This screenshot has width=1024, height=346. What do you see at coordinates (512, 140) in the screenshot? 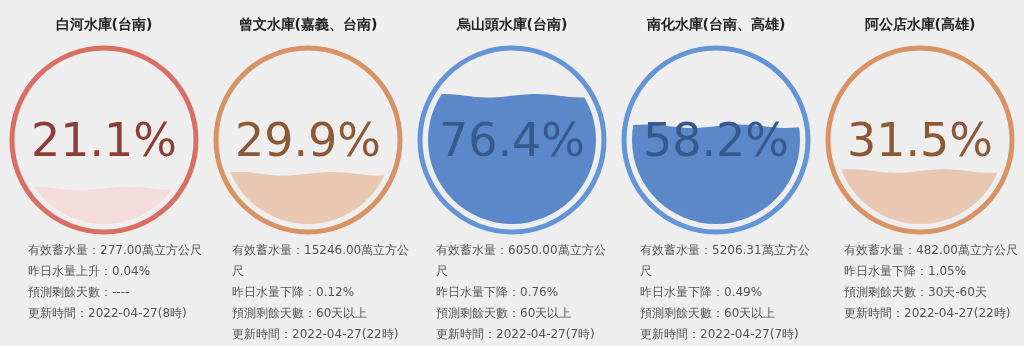
I see `data-label: 76.4%` at bounding box center [512, 140].